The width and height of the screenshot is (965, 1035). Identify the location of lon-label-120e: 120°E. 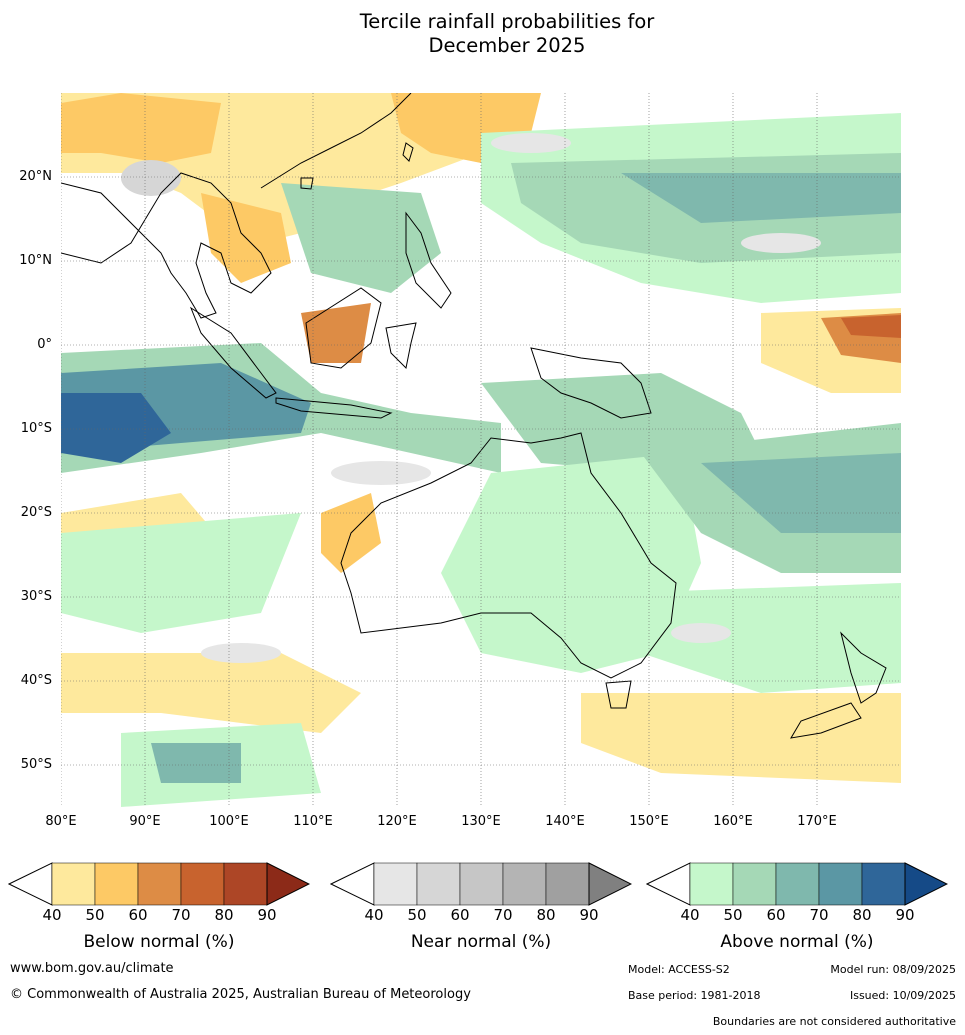
(397, 821).